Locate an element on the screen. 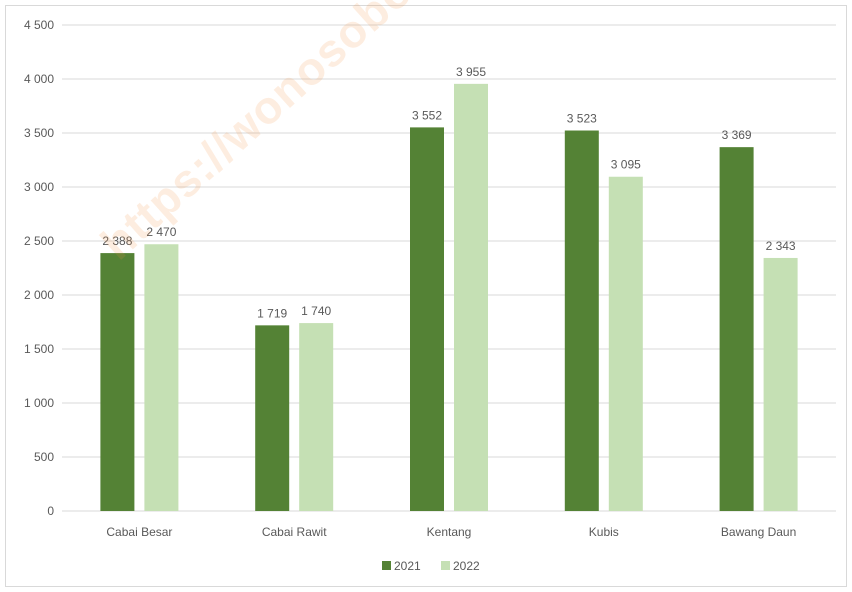  data-label: 2 343 is located at coordinates (781, 246).